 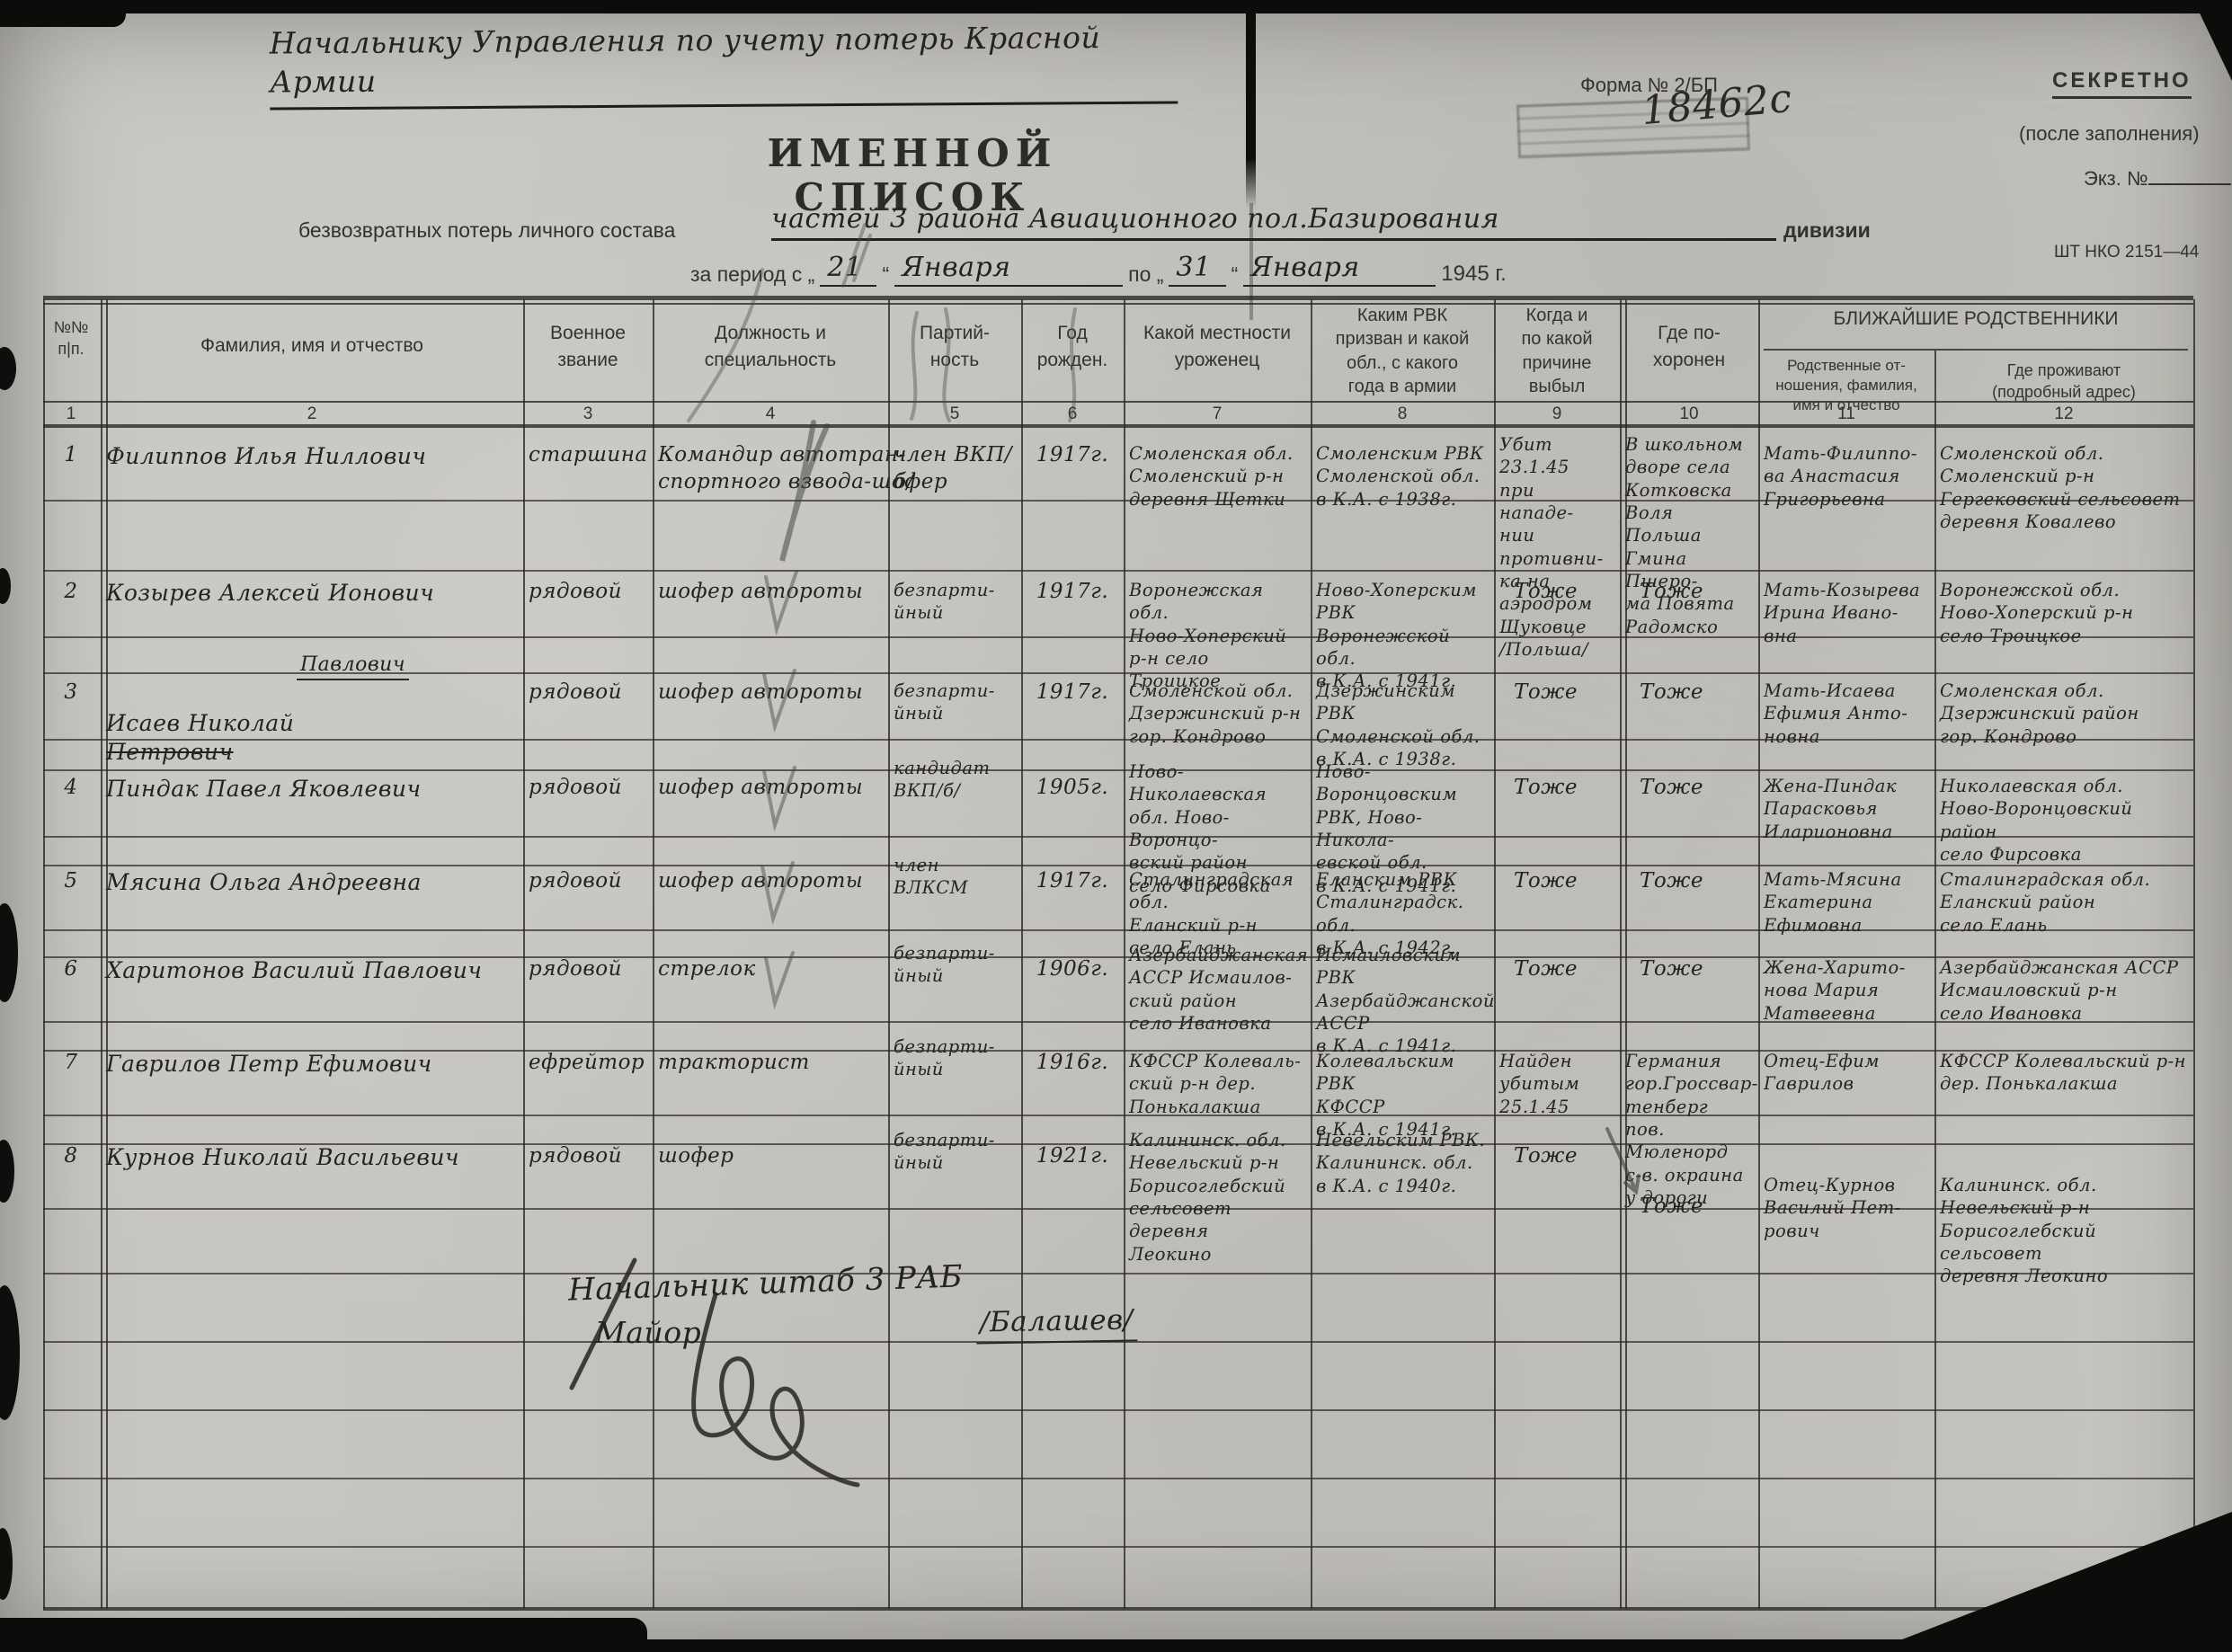 I want to click on name-struck-text: Петрович, so click(x=170, y=752).